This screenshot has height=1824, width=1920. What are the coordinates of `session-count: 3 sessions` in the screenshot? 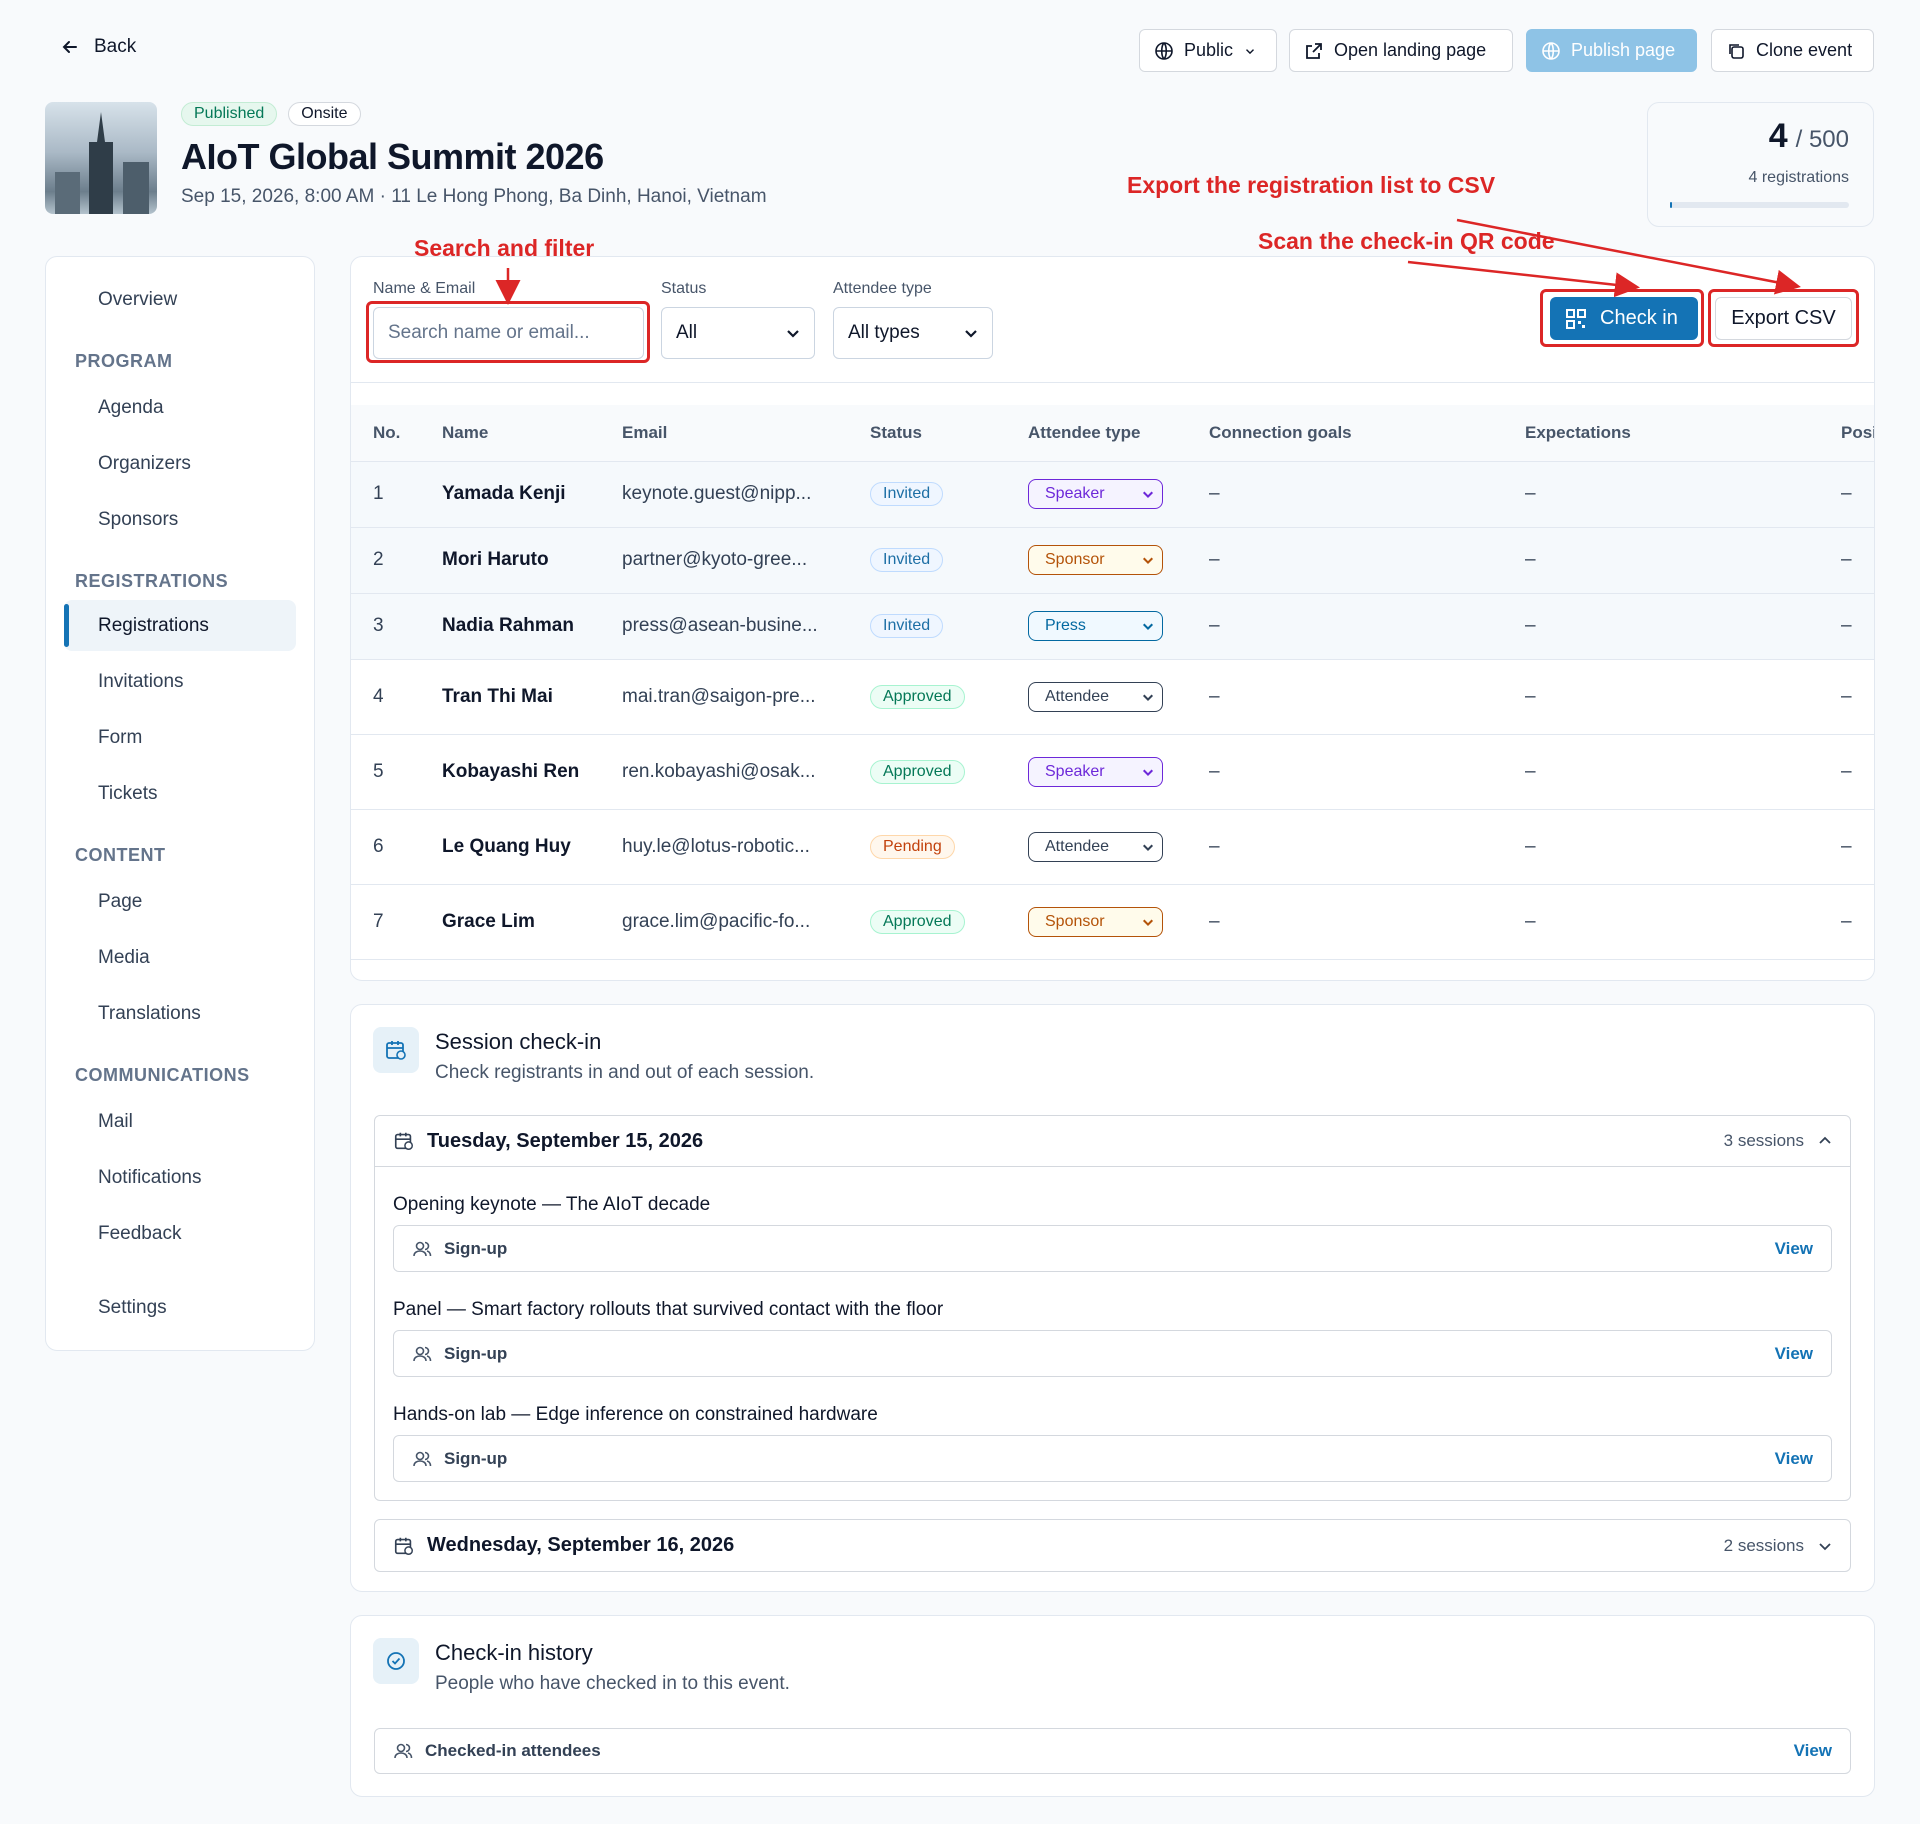 It's located at (1778, 1141).